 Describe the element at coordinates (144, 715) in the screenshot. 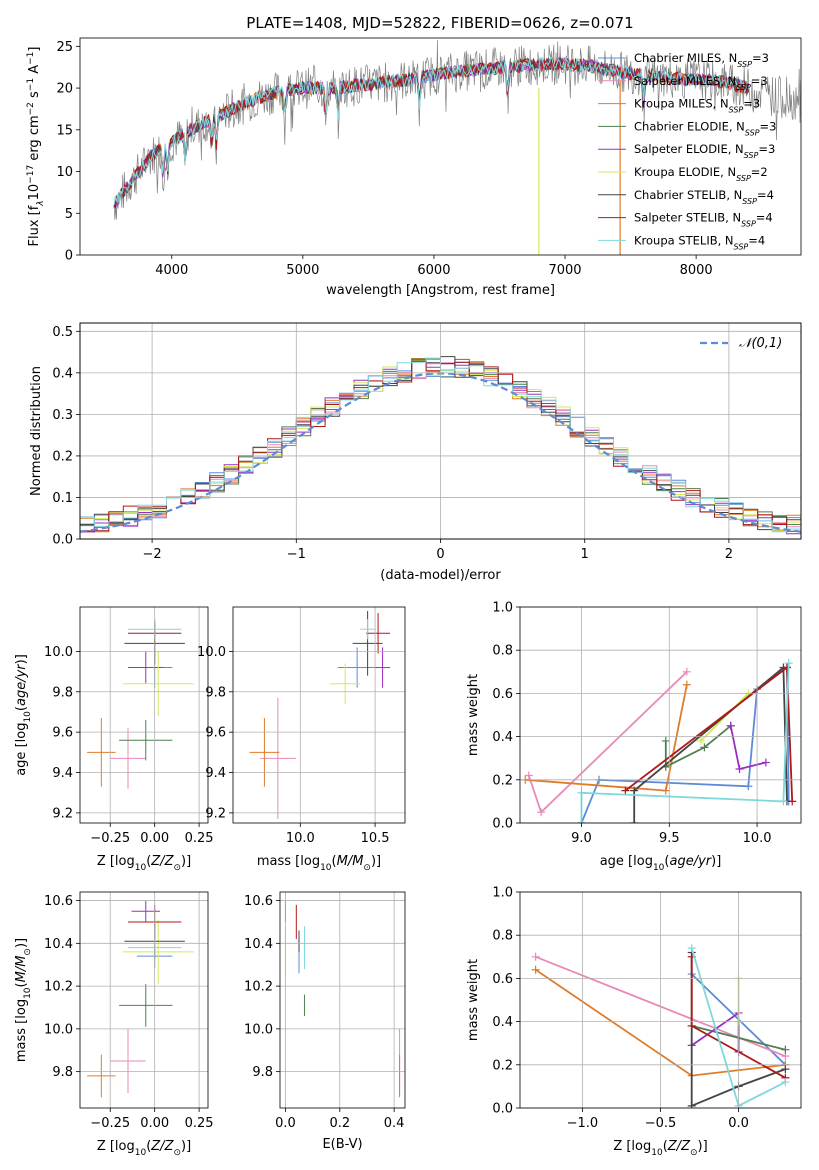

I see `panel-2-frame` at that location.